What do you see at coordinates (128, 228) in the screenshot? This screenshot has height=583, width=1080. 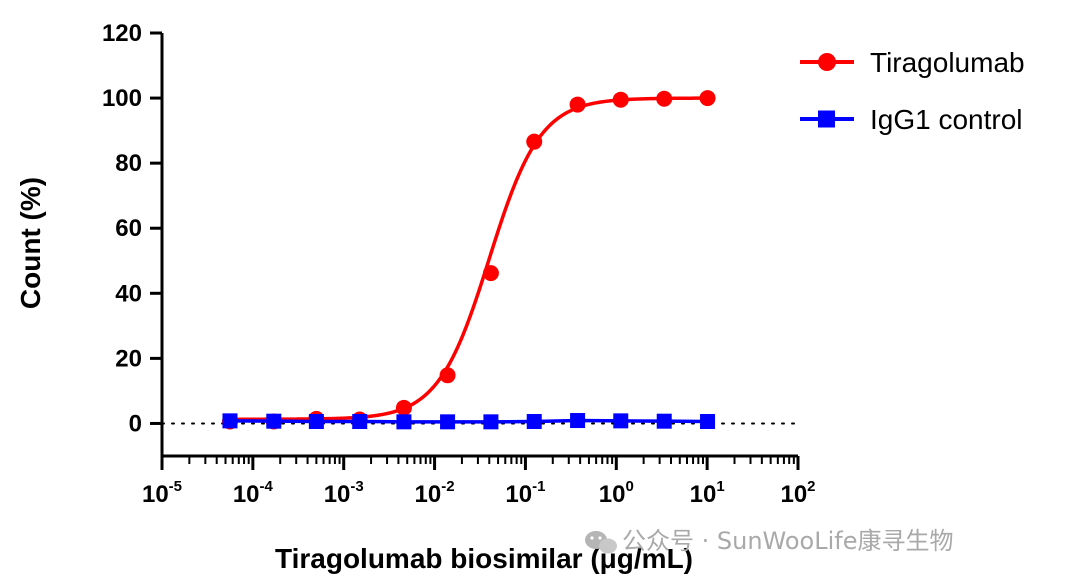 I see `y-tick-label: 60` at bounding box center [128, 228].